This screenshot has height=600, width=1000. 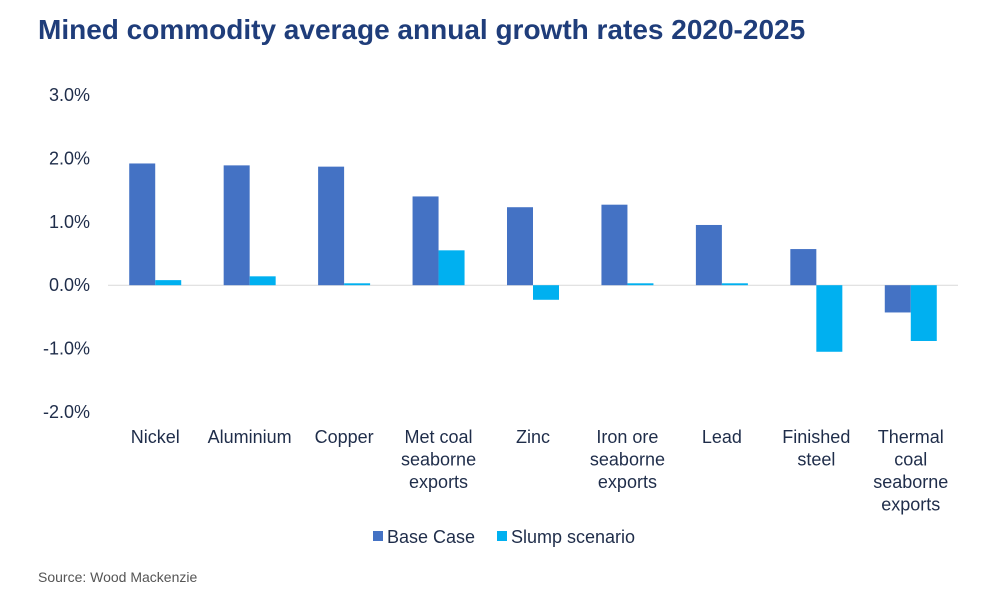 I want to click on category-label-line: steel, so click(x=816, y=460).